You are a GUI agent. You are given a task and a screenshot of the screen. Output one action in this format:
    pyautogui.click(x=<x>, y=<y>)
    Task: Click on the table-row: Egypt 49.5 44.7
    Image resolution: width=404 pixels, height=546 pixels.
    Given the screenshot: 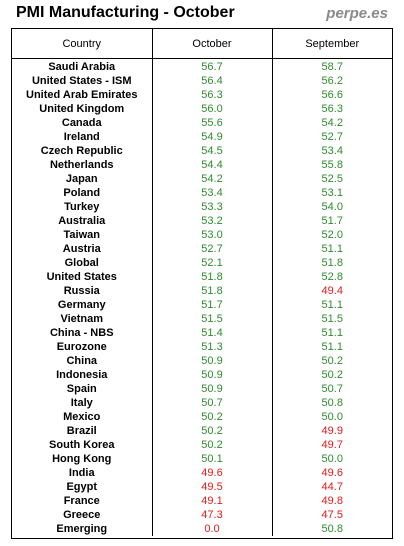 What is the action you would take?
    pyautogui.click(x=202, y=487)
    